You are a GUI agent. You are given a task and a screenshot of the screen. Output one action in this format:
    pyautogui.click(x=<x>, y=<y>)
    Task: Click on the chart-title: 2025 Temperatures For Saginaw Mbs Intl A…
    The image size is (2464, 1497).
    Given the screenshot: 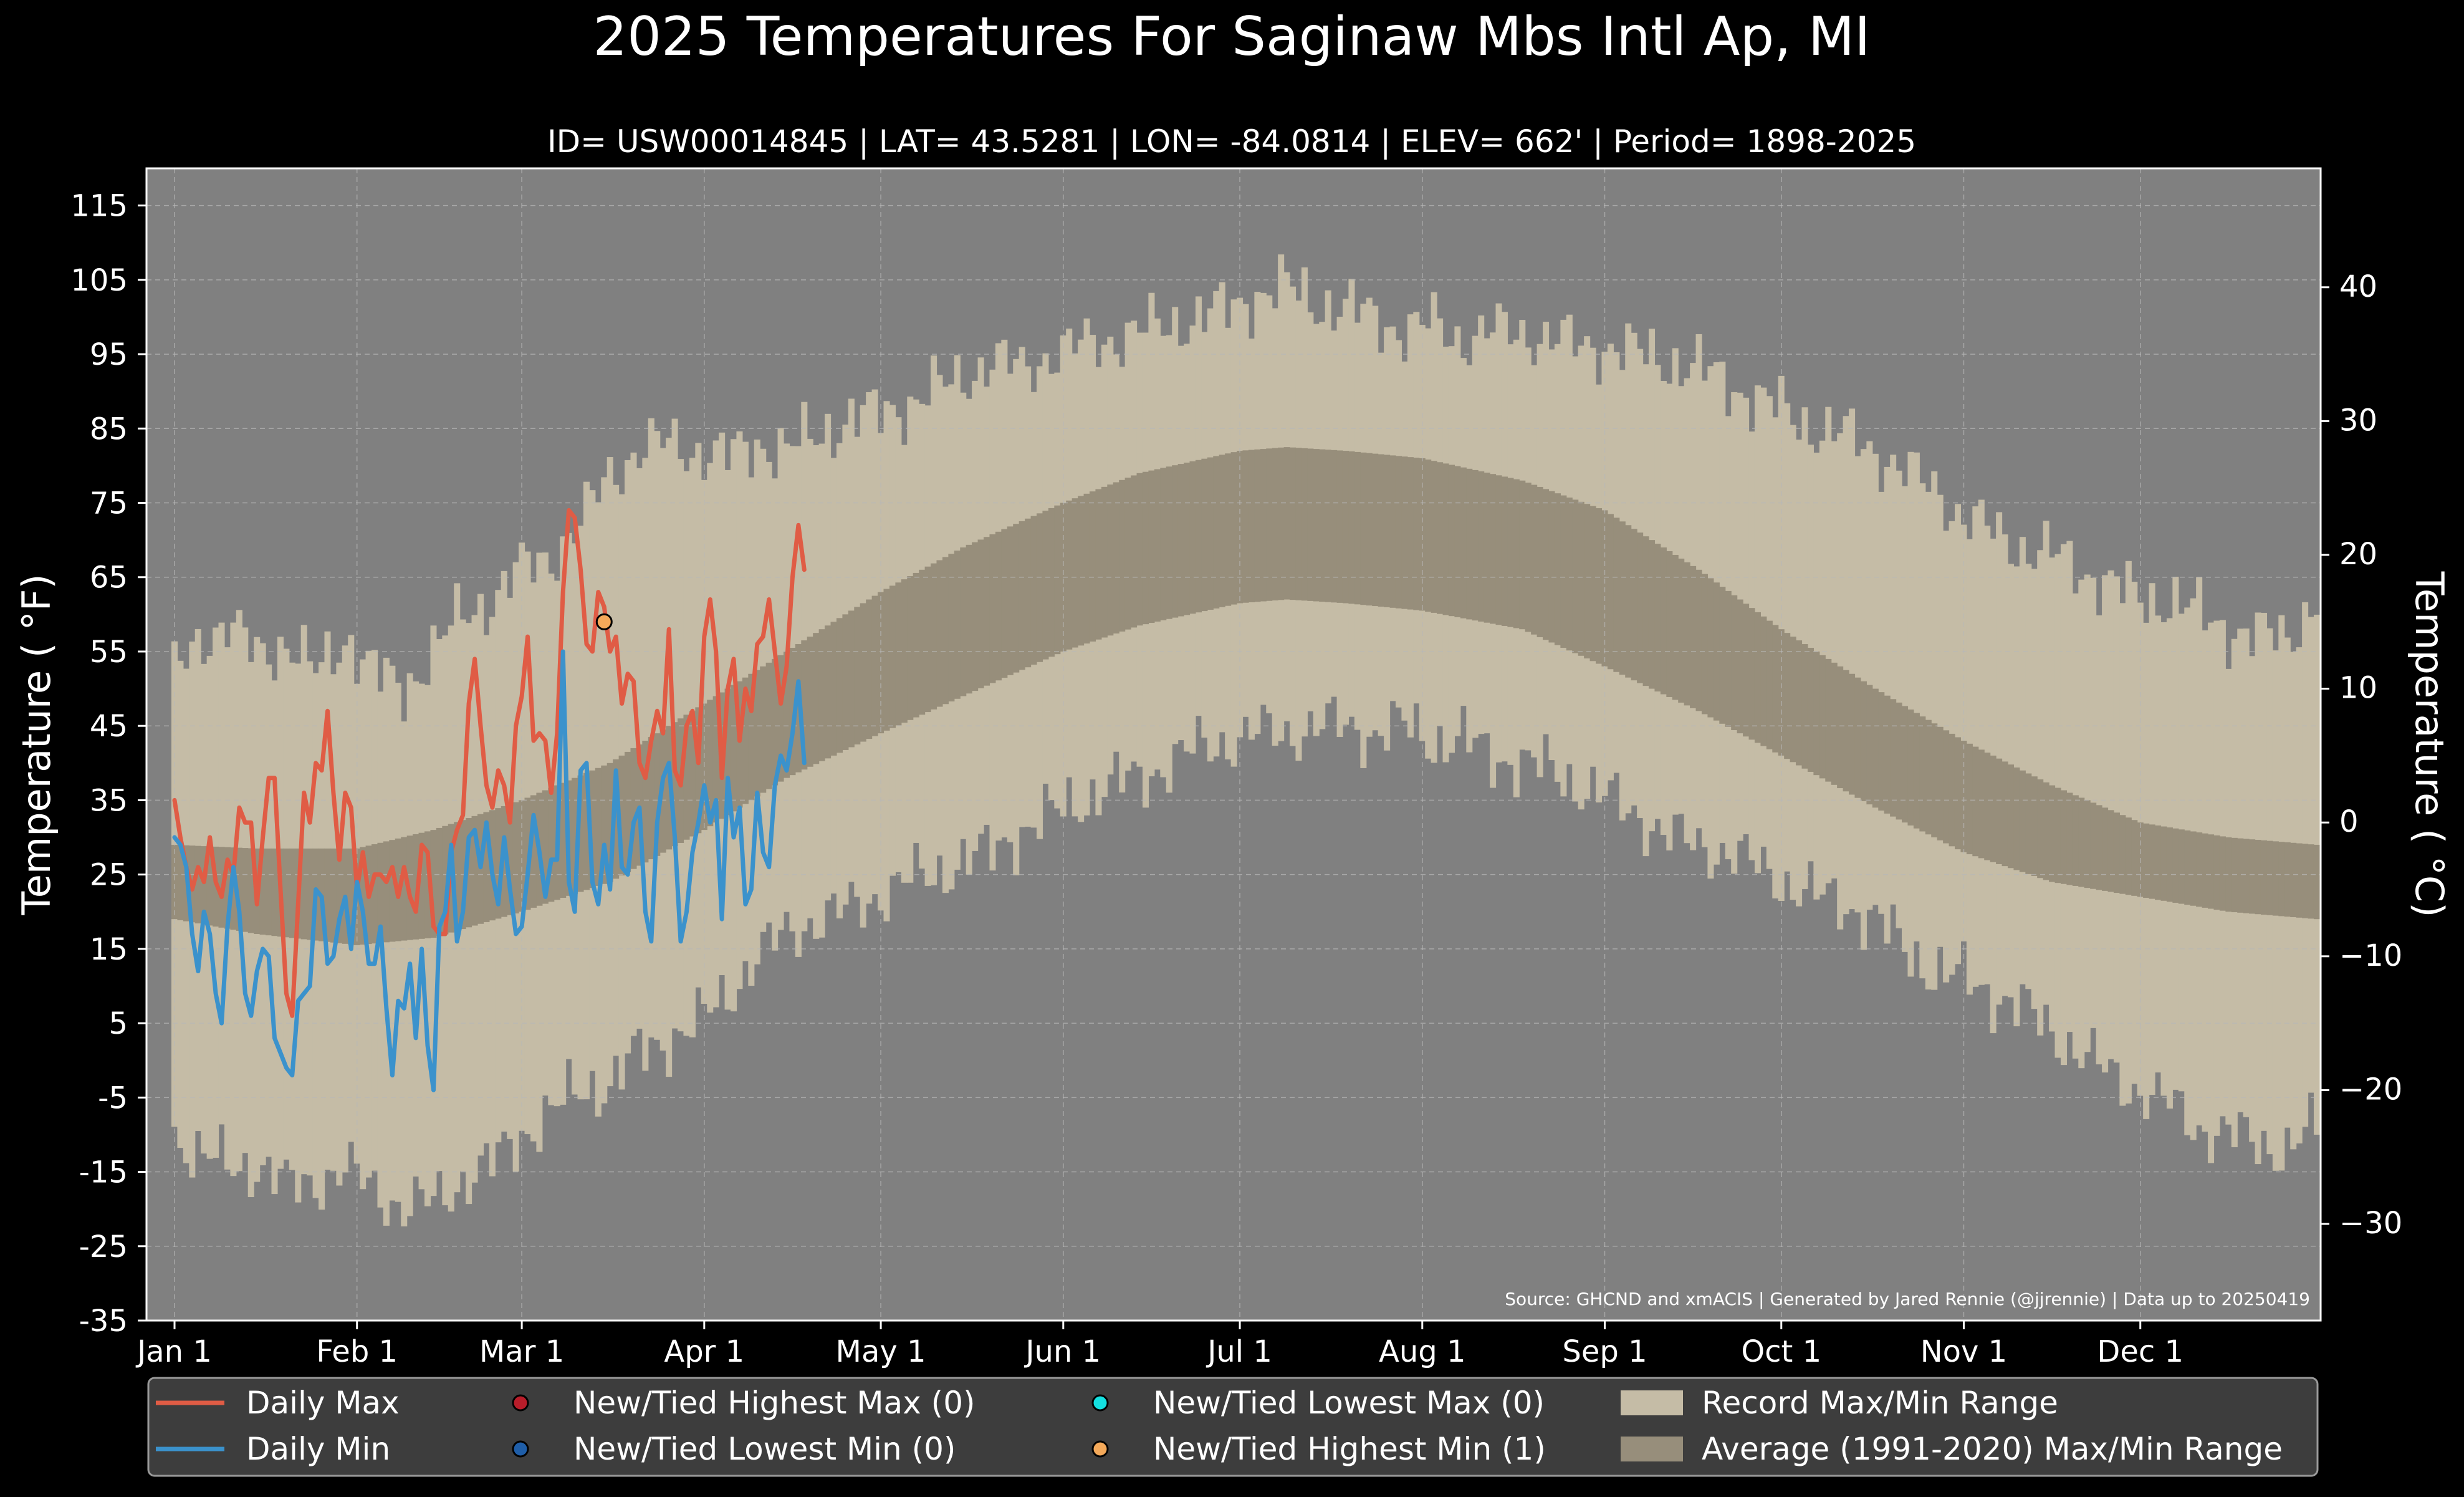 What is the action you would take?
    pyautogui.click(x=1232, y=37)
    